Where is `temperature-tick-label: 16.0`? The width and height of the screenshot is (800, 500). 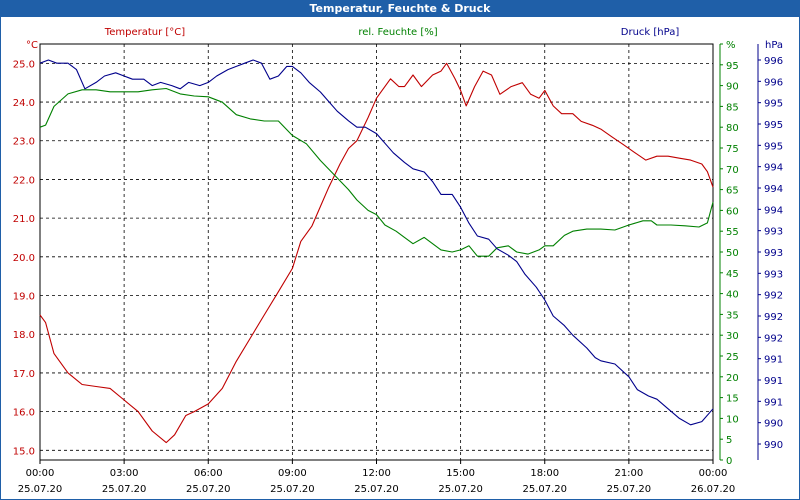 temperature-tick-label: 16.0 is located at coordinates (24, 413).